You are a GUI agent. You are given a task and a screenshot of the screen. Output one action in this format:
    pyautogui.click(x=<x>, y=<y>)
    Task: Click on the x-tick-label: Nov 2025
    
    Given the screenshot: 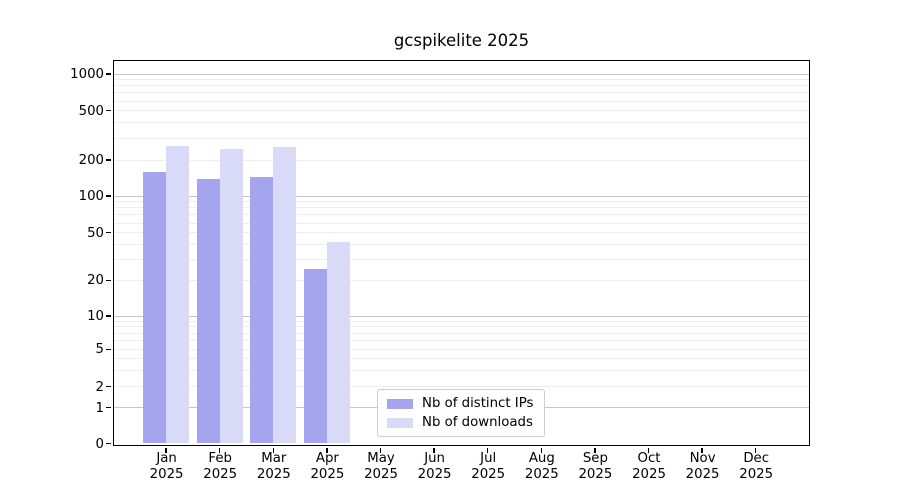 What is the action you would take?
    pyautogui.click(x=702, y=466)
    